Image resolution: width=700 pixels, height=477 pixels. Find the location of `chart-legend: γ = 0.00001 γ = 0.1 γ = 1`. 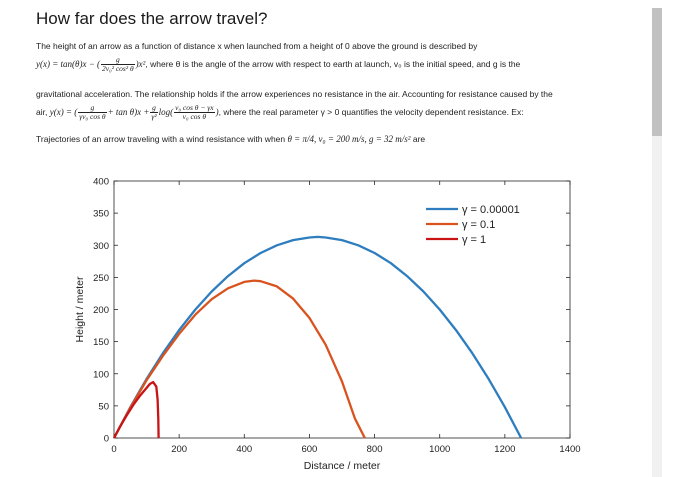

chart-legend: γ = 0.00001 γ = 0.1 γ = 1 is located at coordinates (490, 223).